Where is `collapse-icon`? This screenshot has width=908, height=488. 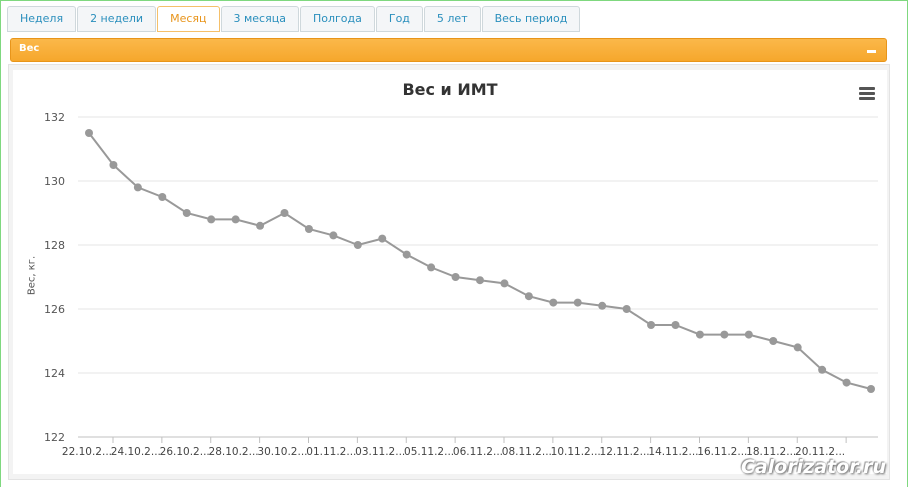 collapse-icon is located at coordinates (871, 51).